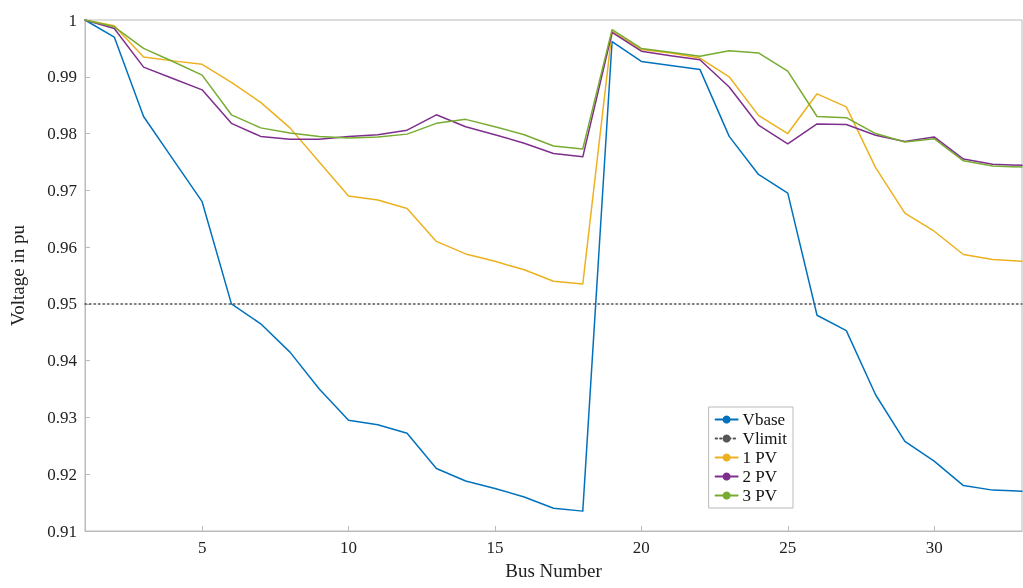  Describe the element at coordinates (349, 547) in the screenshot. I see `x-tick-label: 10` at that location.